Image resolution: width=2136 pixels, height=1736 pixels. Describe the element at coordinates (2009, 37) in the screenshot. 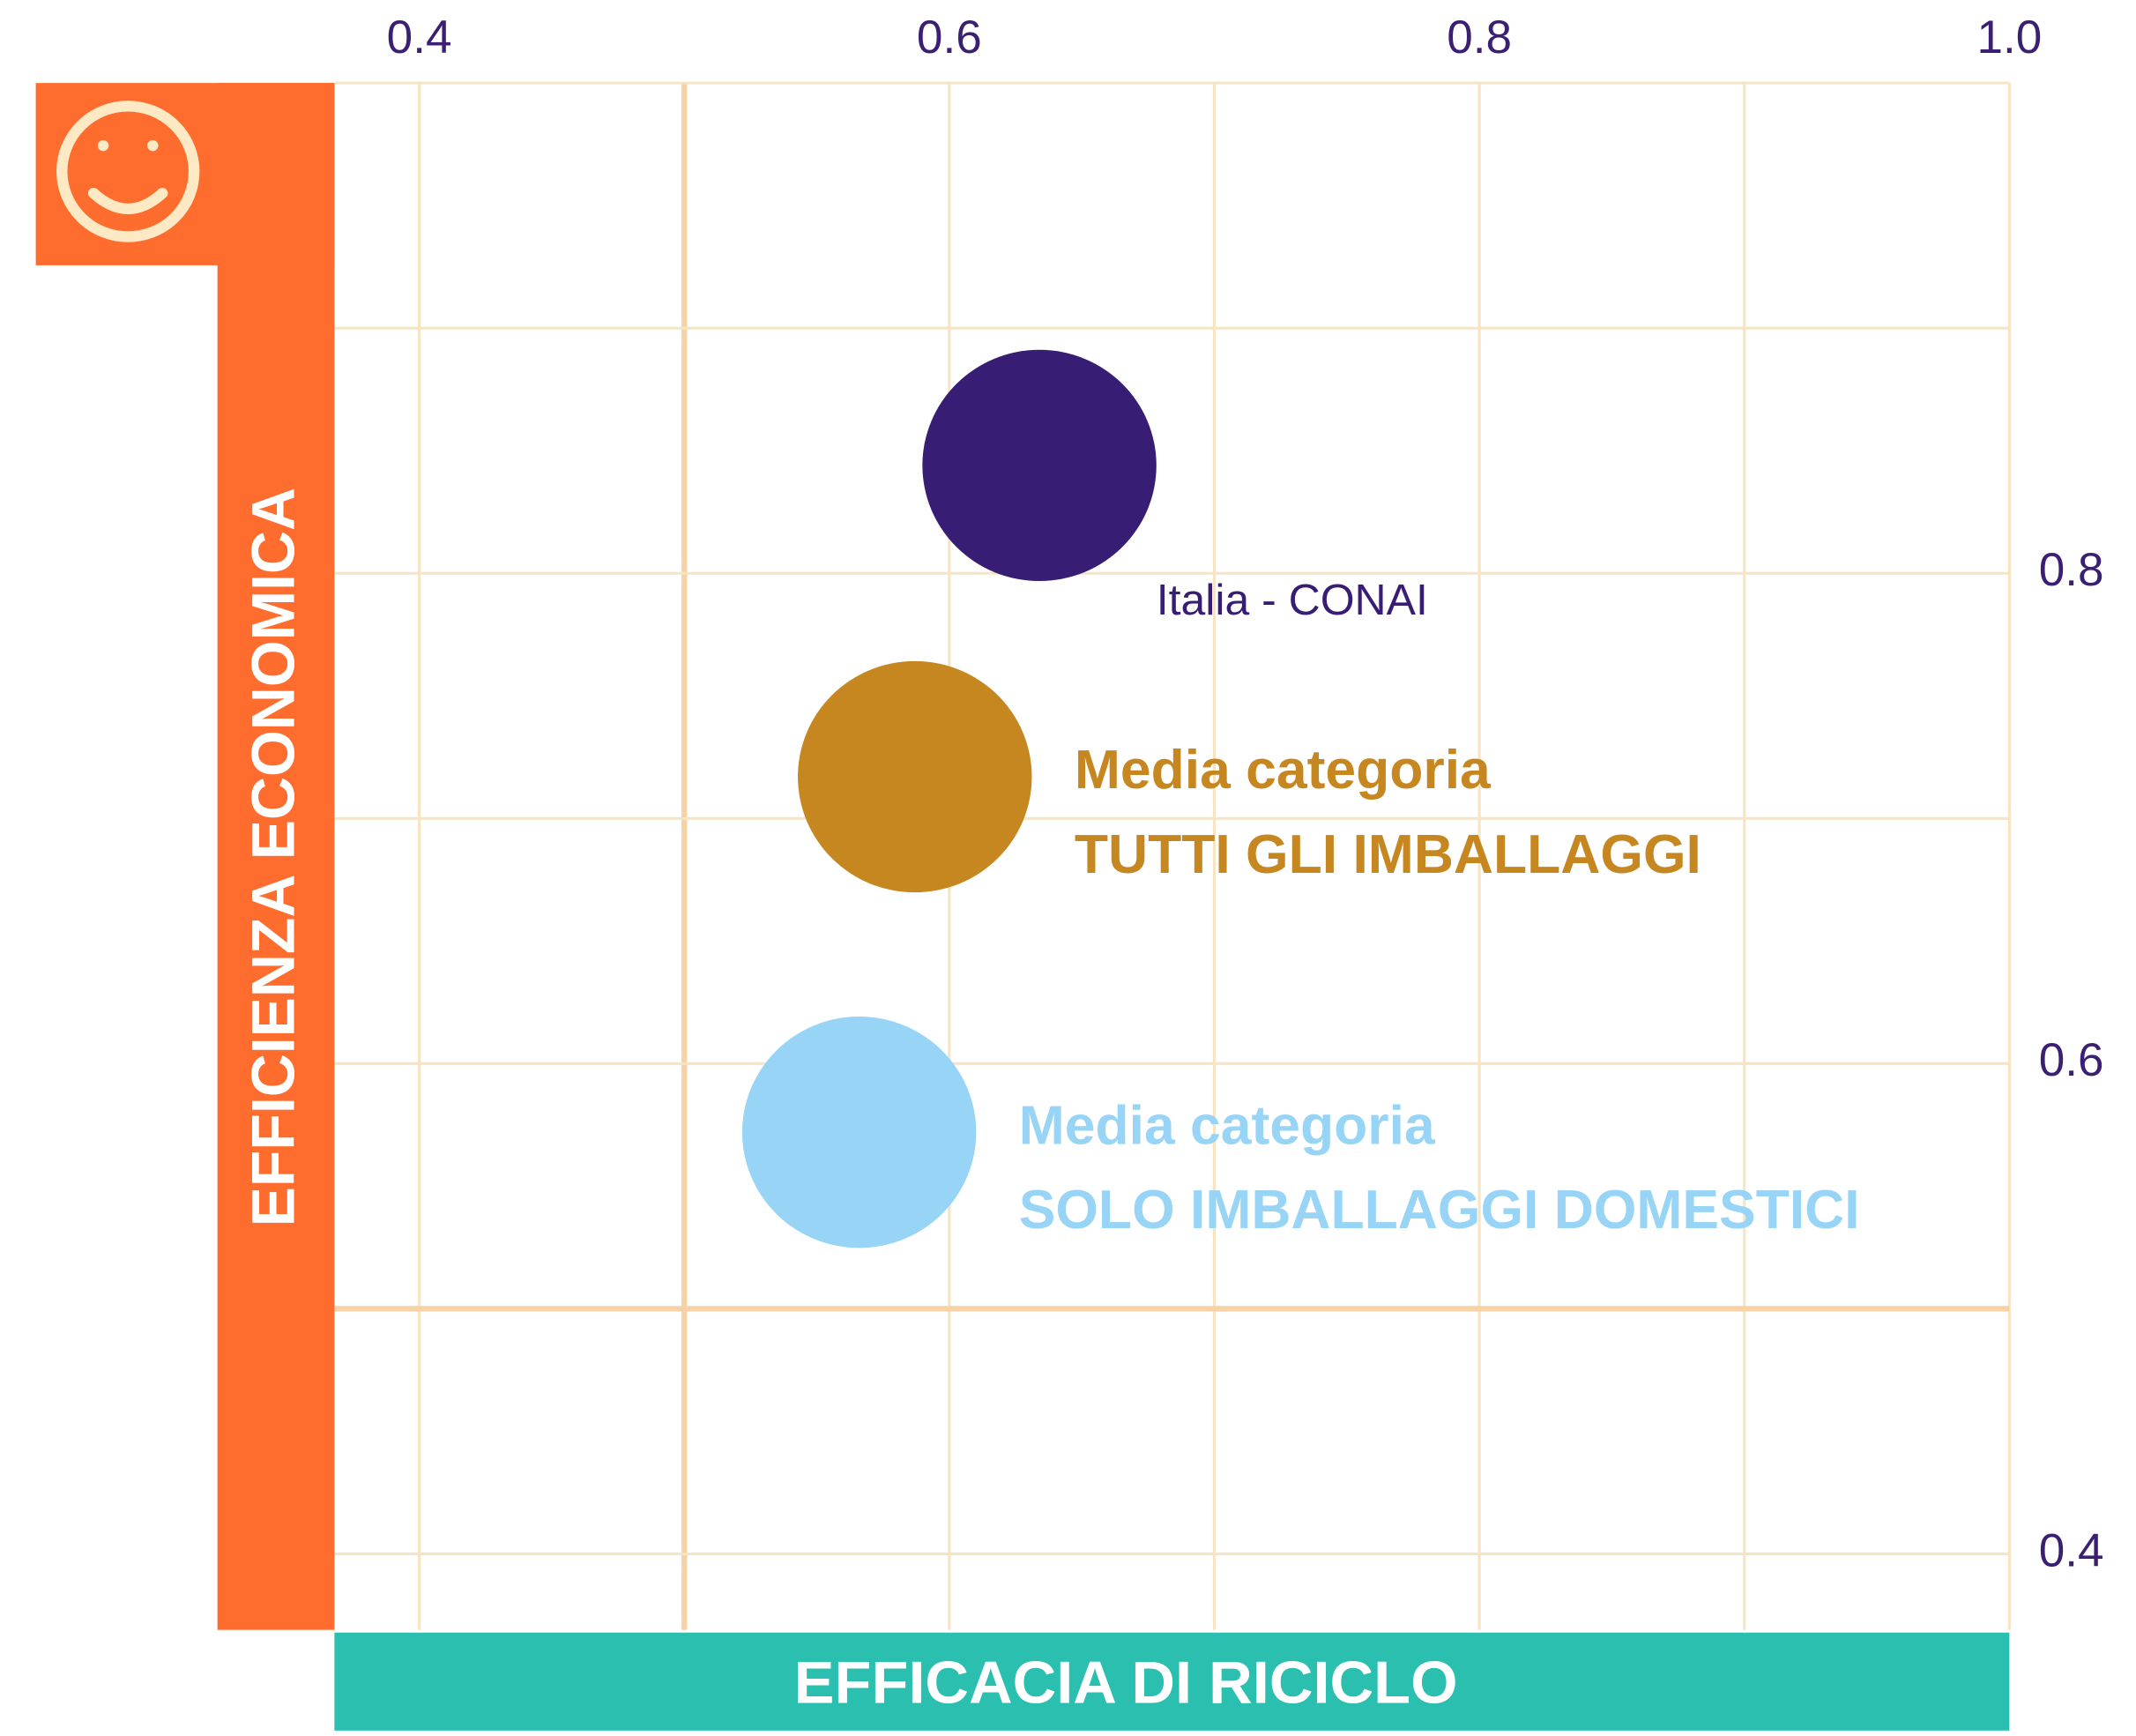

I see `x-tick-label: 1.0` at that location.